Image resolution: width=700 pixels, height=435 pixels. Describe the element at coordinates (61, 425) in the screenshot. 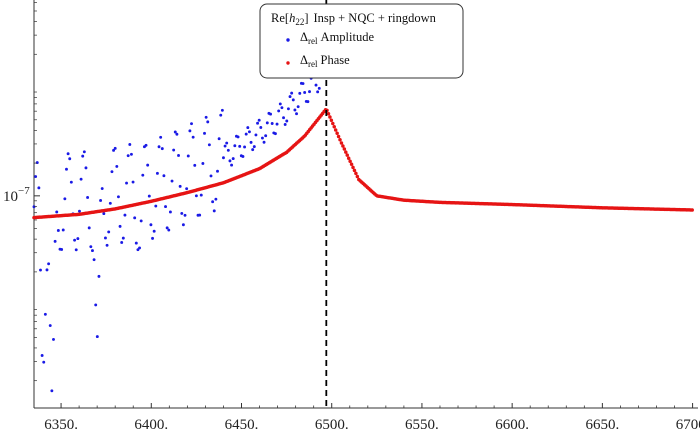

I see `x-tick-label: 6350.` at that location.